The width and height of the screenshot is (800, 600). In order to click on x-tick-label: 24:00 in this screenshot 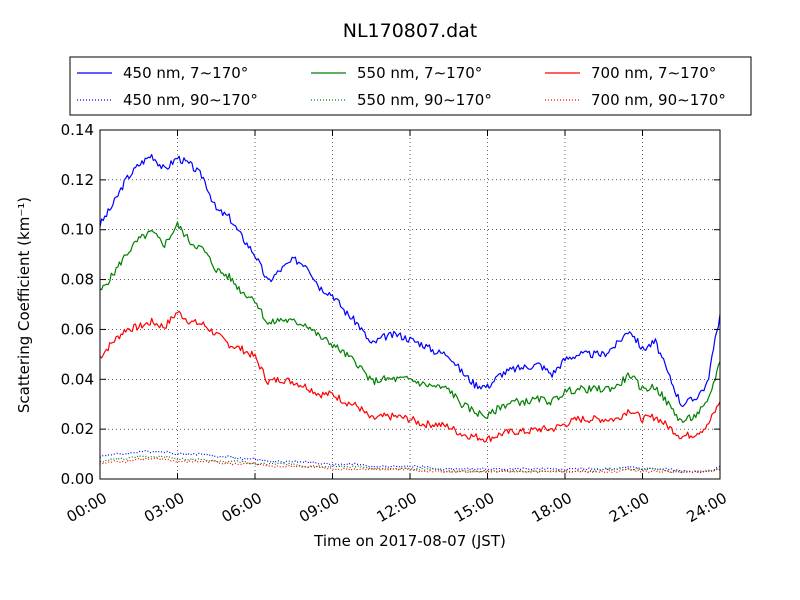, I will do `click(707, 507)`.